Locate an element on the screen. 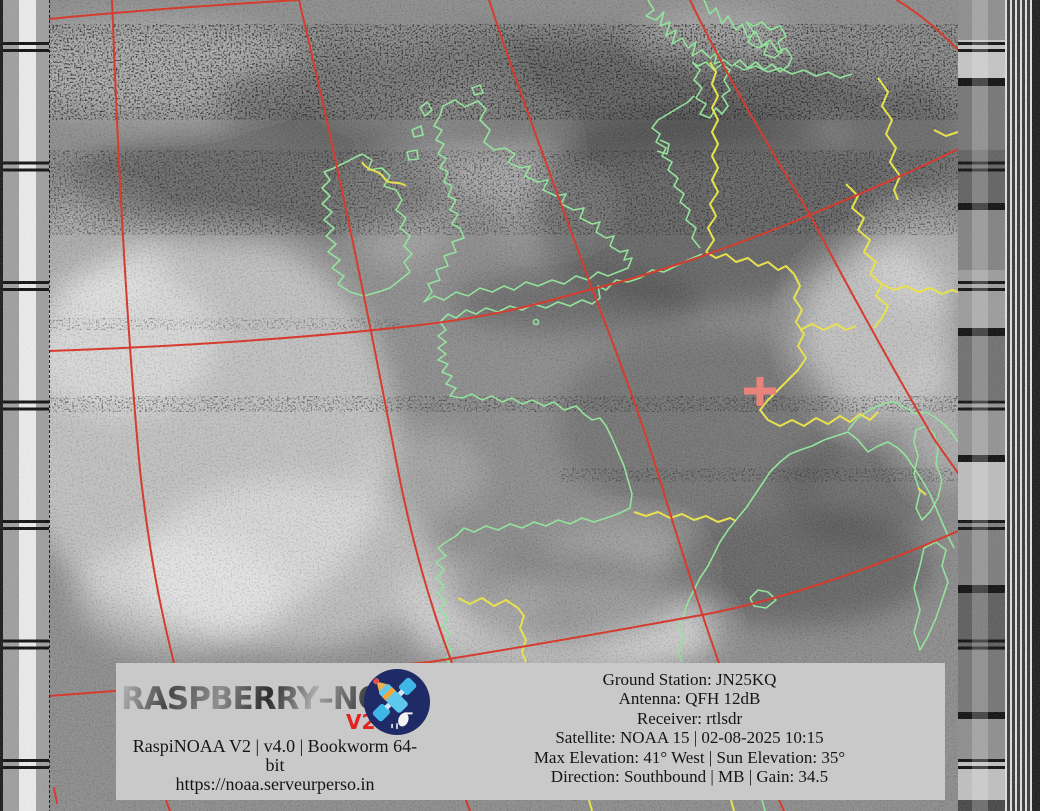  coast-netherlands is located at coordinates (676, 172).